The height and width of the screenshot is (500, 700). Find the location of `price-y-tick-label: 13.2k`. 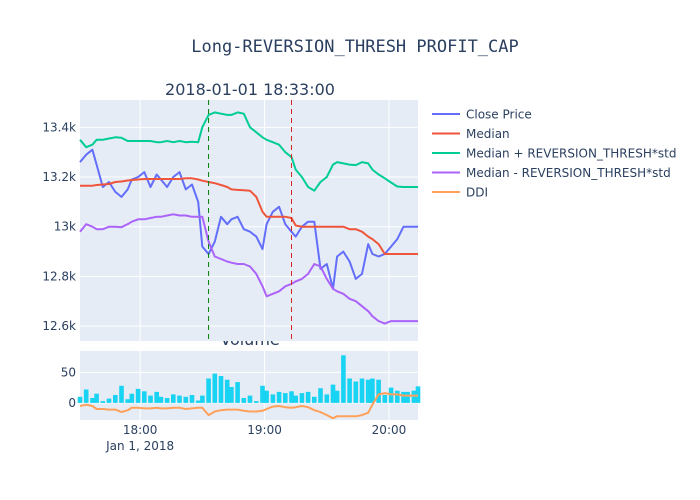

price-y-tick-label: 13.2k is located at coordinates (59, 177).